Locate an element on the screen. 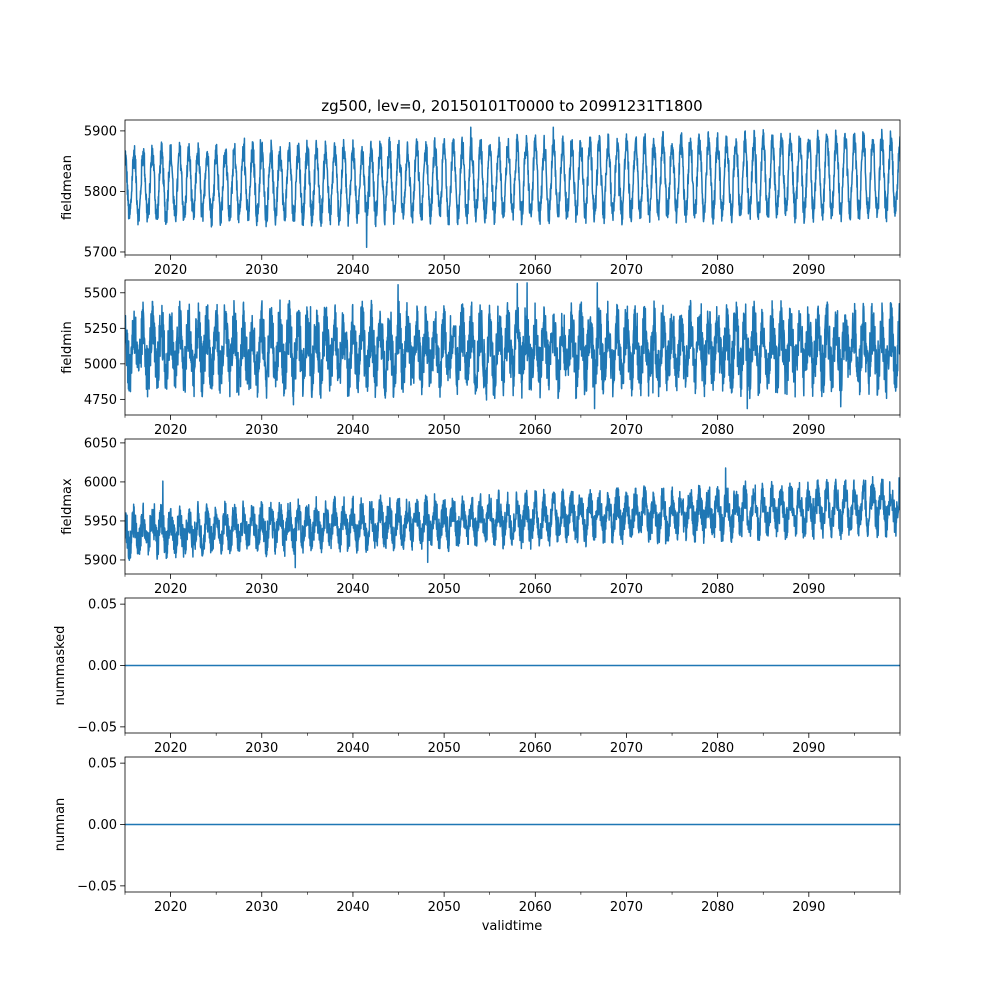  y-tick-label: 4750 is located at coordinates (100, 400).